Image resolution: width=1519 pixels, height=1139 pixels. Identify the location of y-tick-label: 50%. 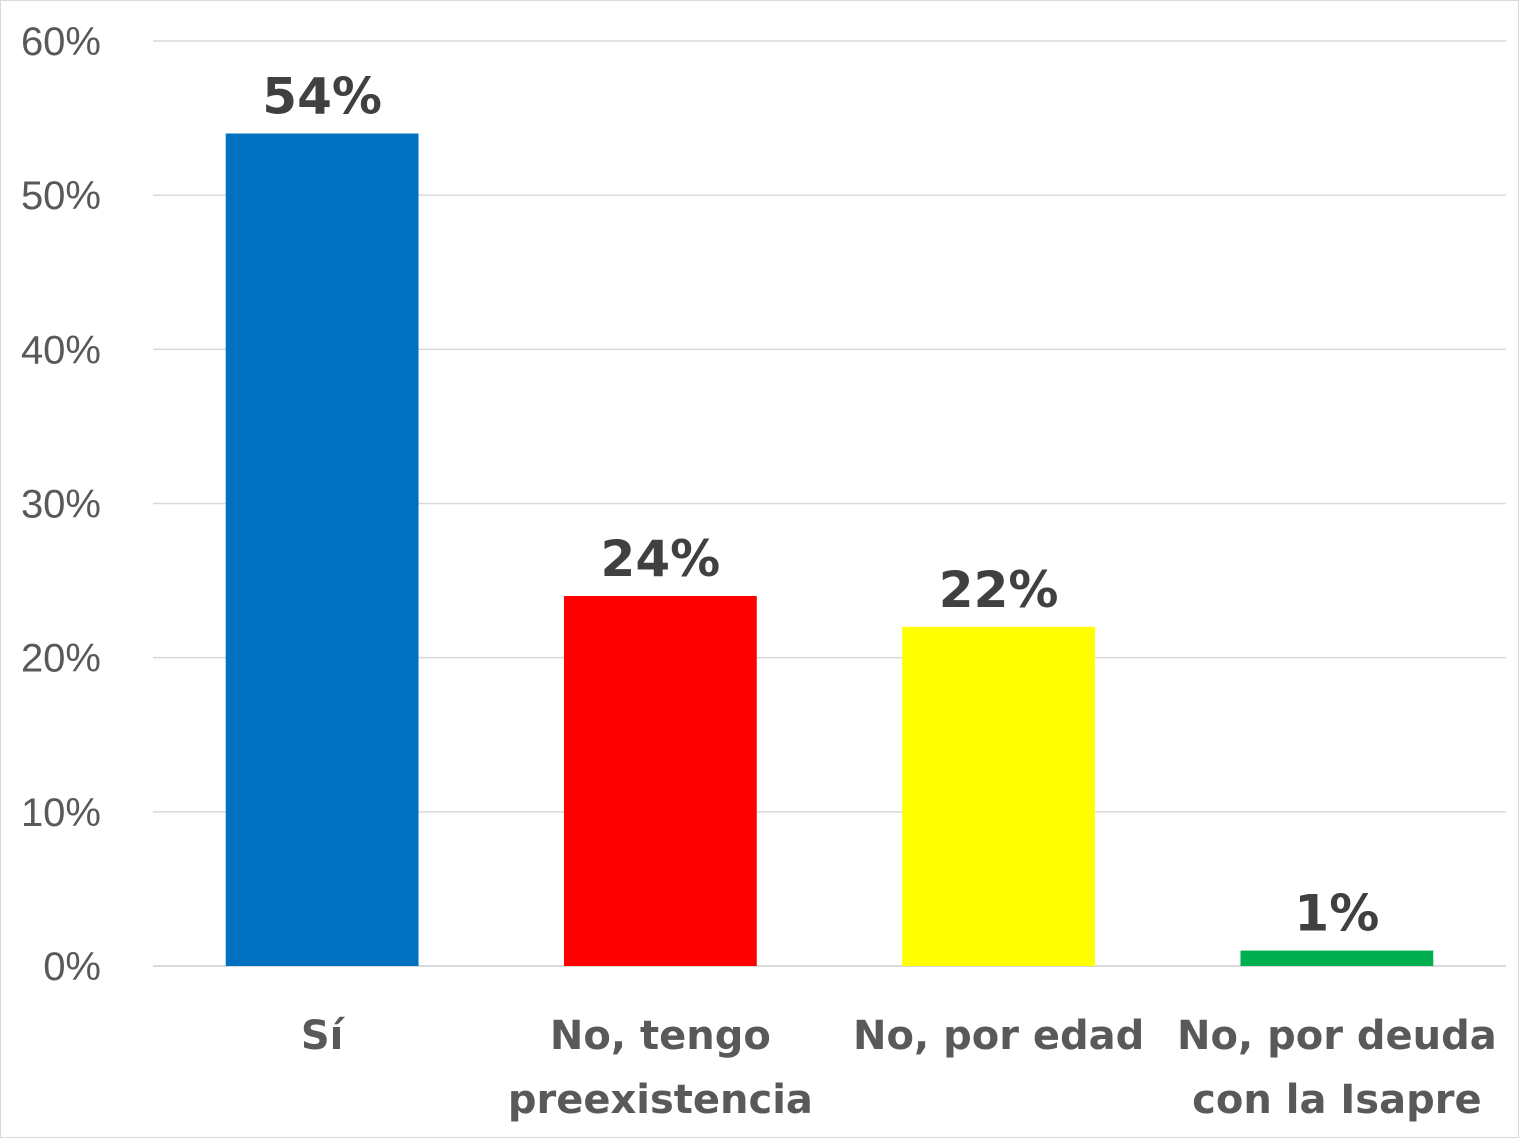
(61, 196).